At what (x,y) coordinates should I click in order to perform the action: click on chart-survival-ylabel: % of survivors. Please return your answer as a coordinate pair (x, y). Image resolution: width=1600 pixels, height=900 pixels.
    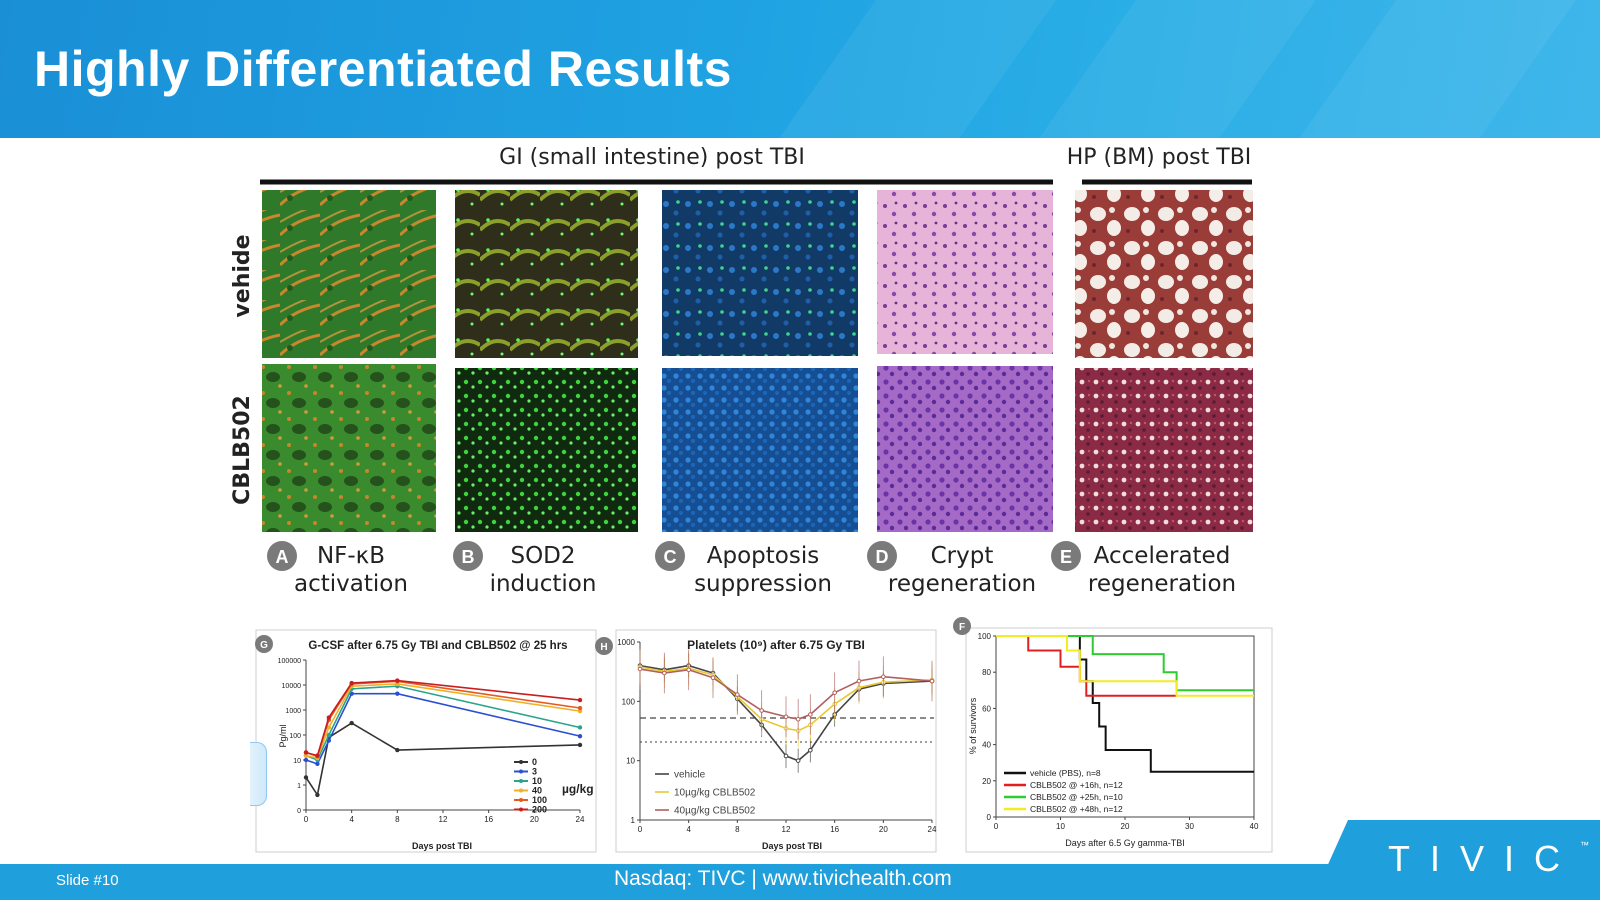
    Looking at the image, I should click on (973, 725).